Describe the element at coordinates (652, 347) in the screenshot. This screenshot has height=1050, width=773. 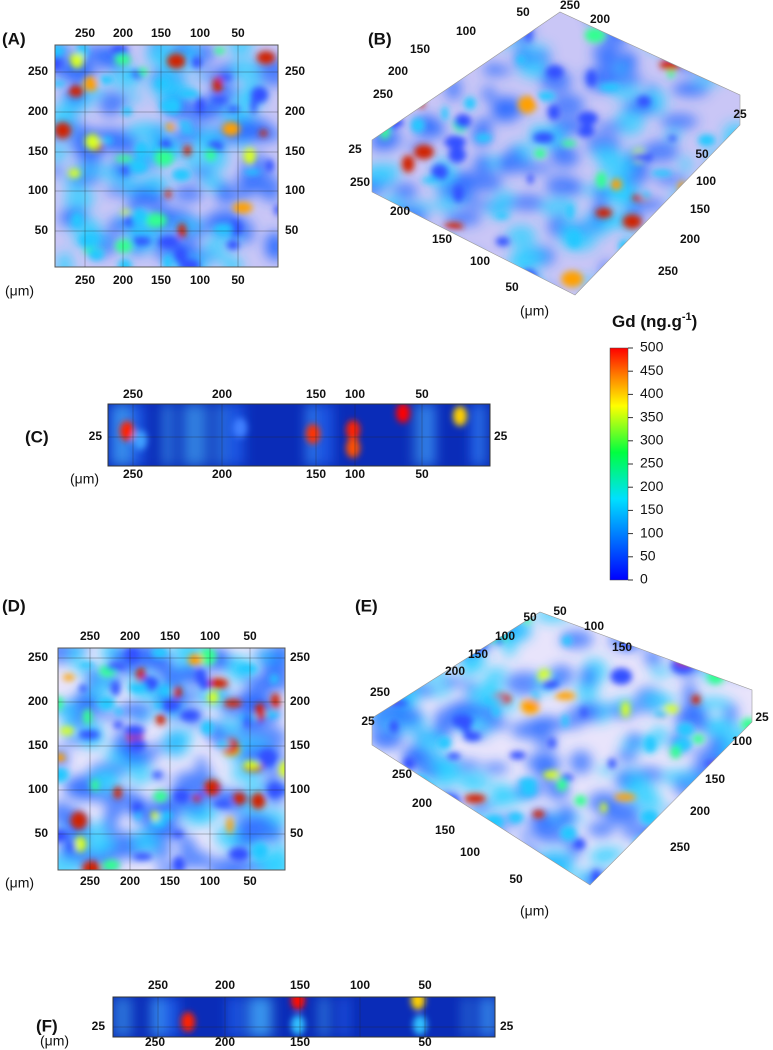
I see `colorbar-tick-label: 500` at that location.